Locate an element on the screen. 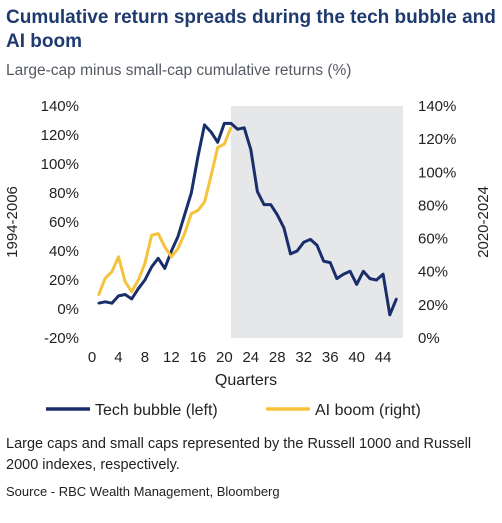  y-tick-label-right: 140% is located at coordinates (437, 106).